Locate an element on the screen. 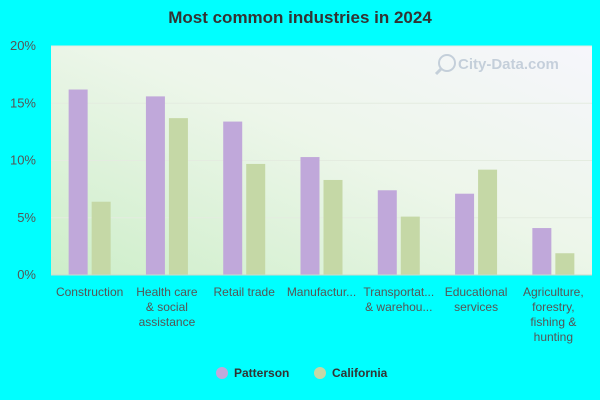 This screenshot has width=600, height=400. legend-swatch-patterson is located at coordinates (222, 373).